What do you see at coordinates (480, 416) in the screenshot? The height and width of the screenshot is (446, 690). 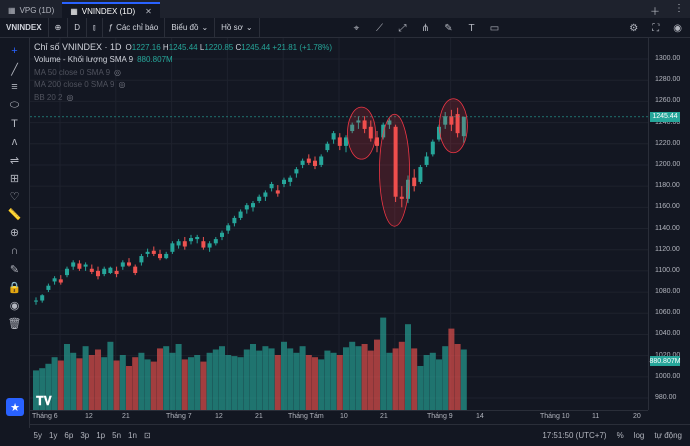 I see `time-tick-label: 14` at bounding box center [480, 416].